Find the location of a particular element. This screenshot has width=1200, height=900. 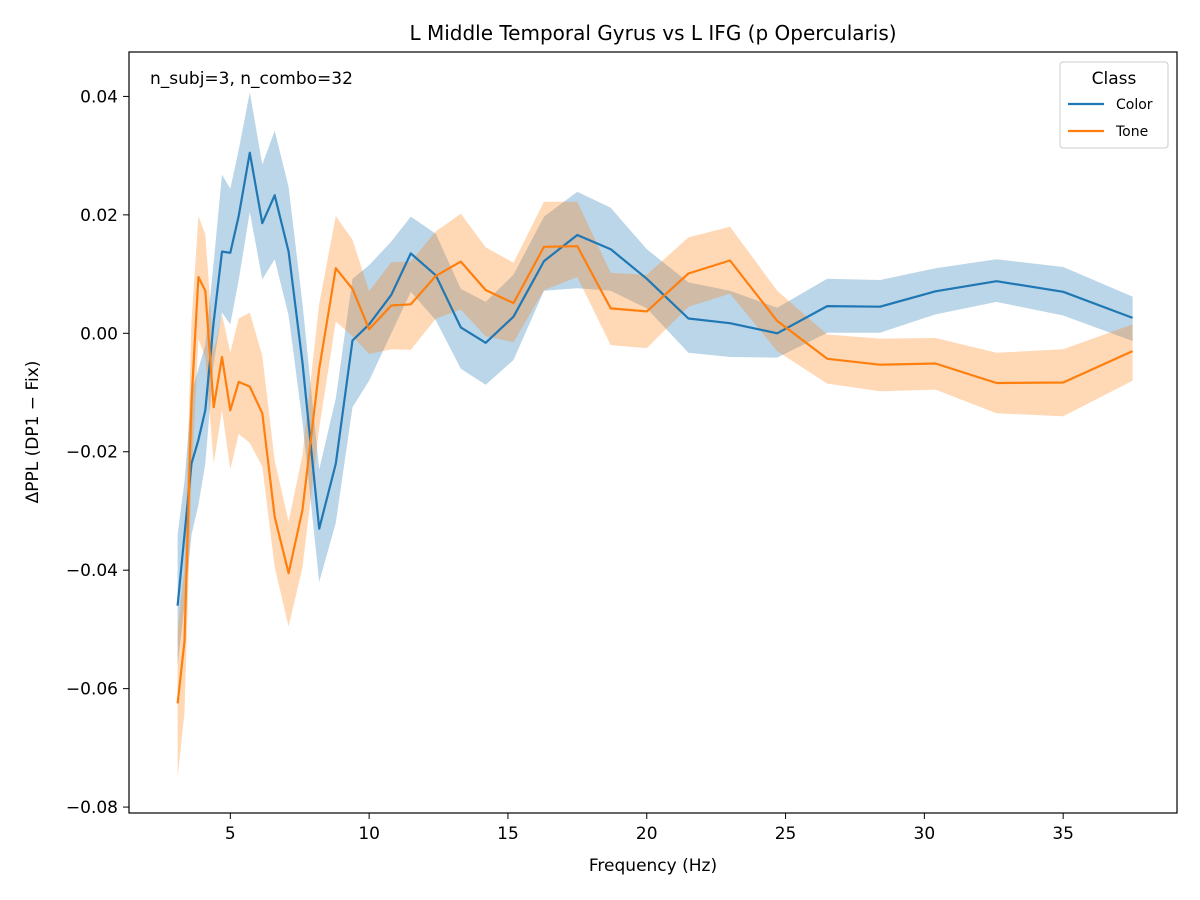

legend-label-tone: Tone is located at coordinates (1131, 132).